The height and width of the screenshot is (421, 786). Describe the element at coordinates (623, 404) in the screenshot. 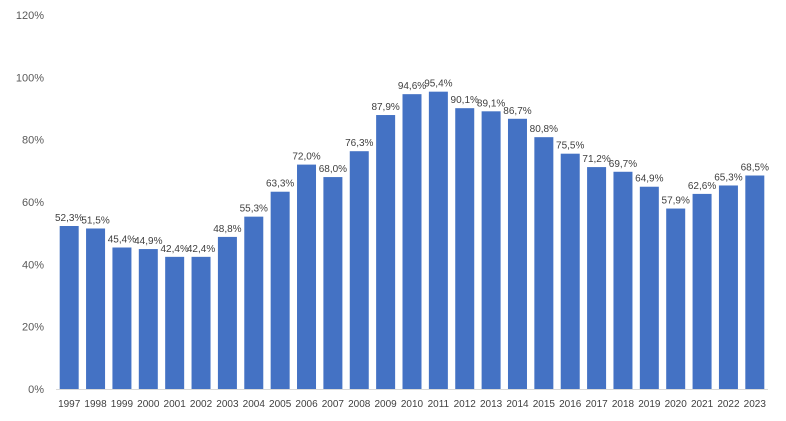

I see `x-tick-label-2018: 2018` at that location.